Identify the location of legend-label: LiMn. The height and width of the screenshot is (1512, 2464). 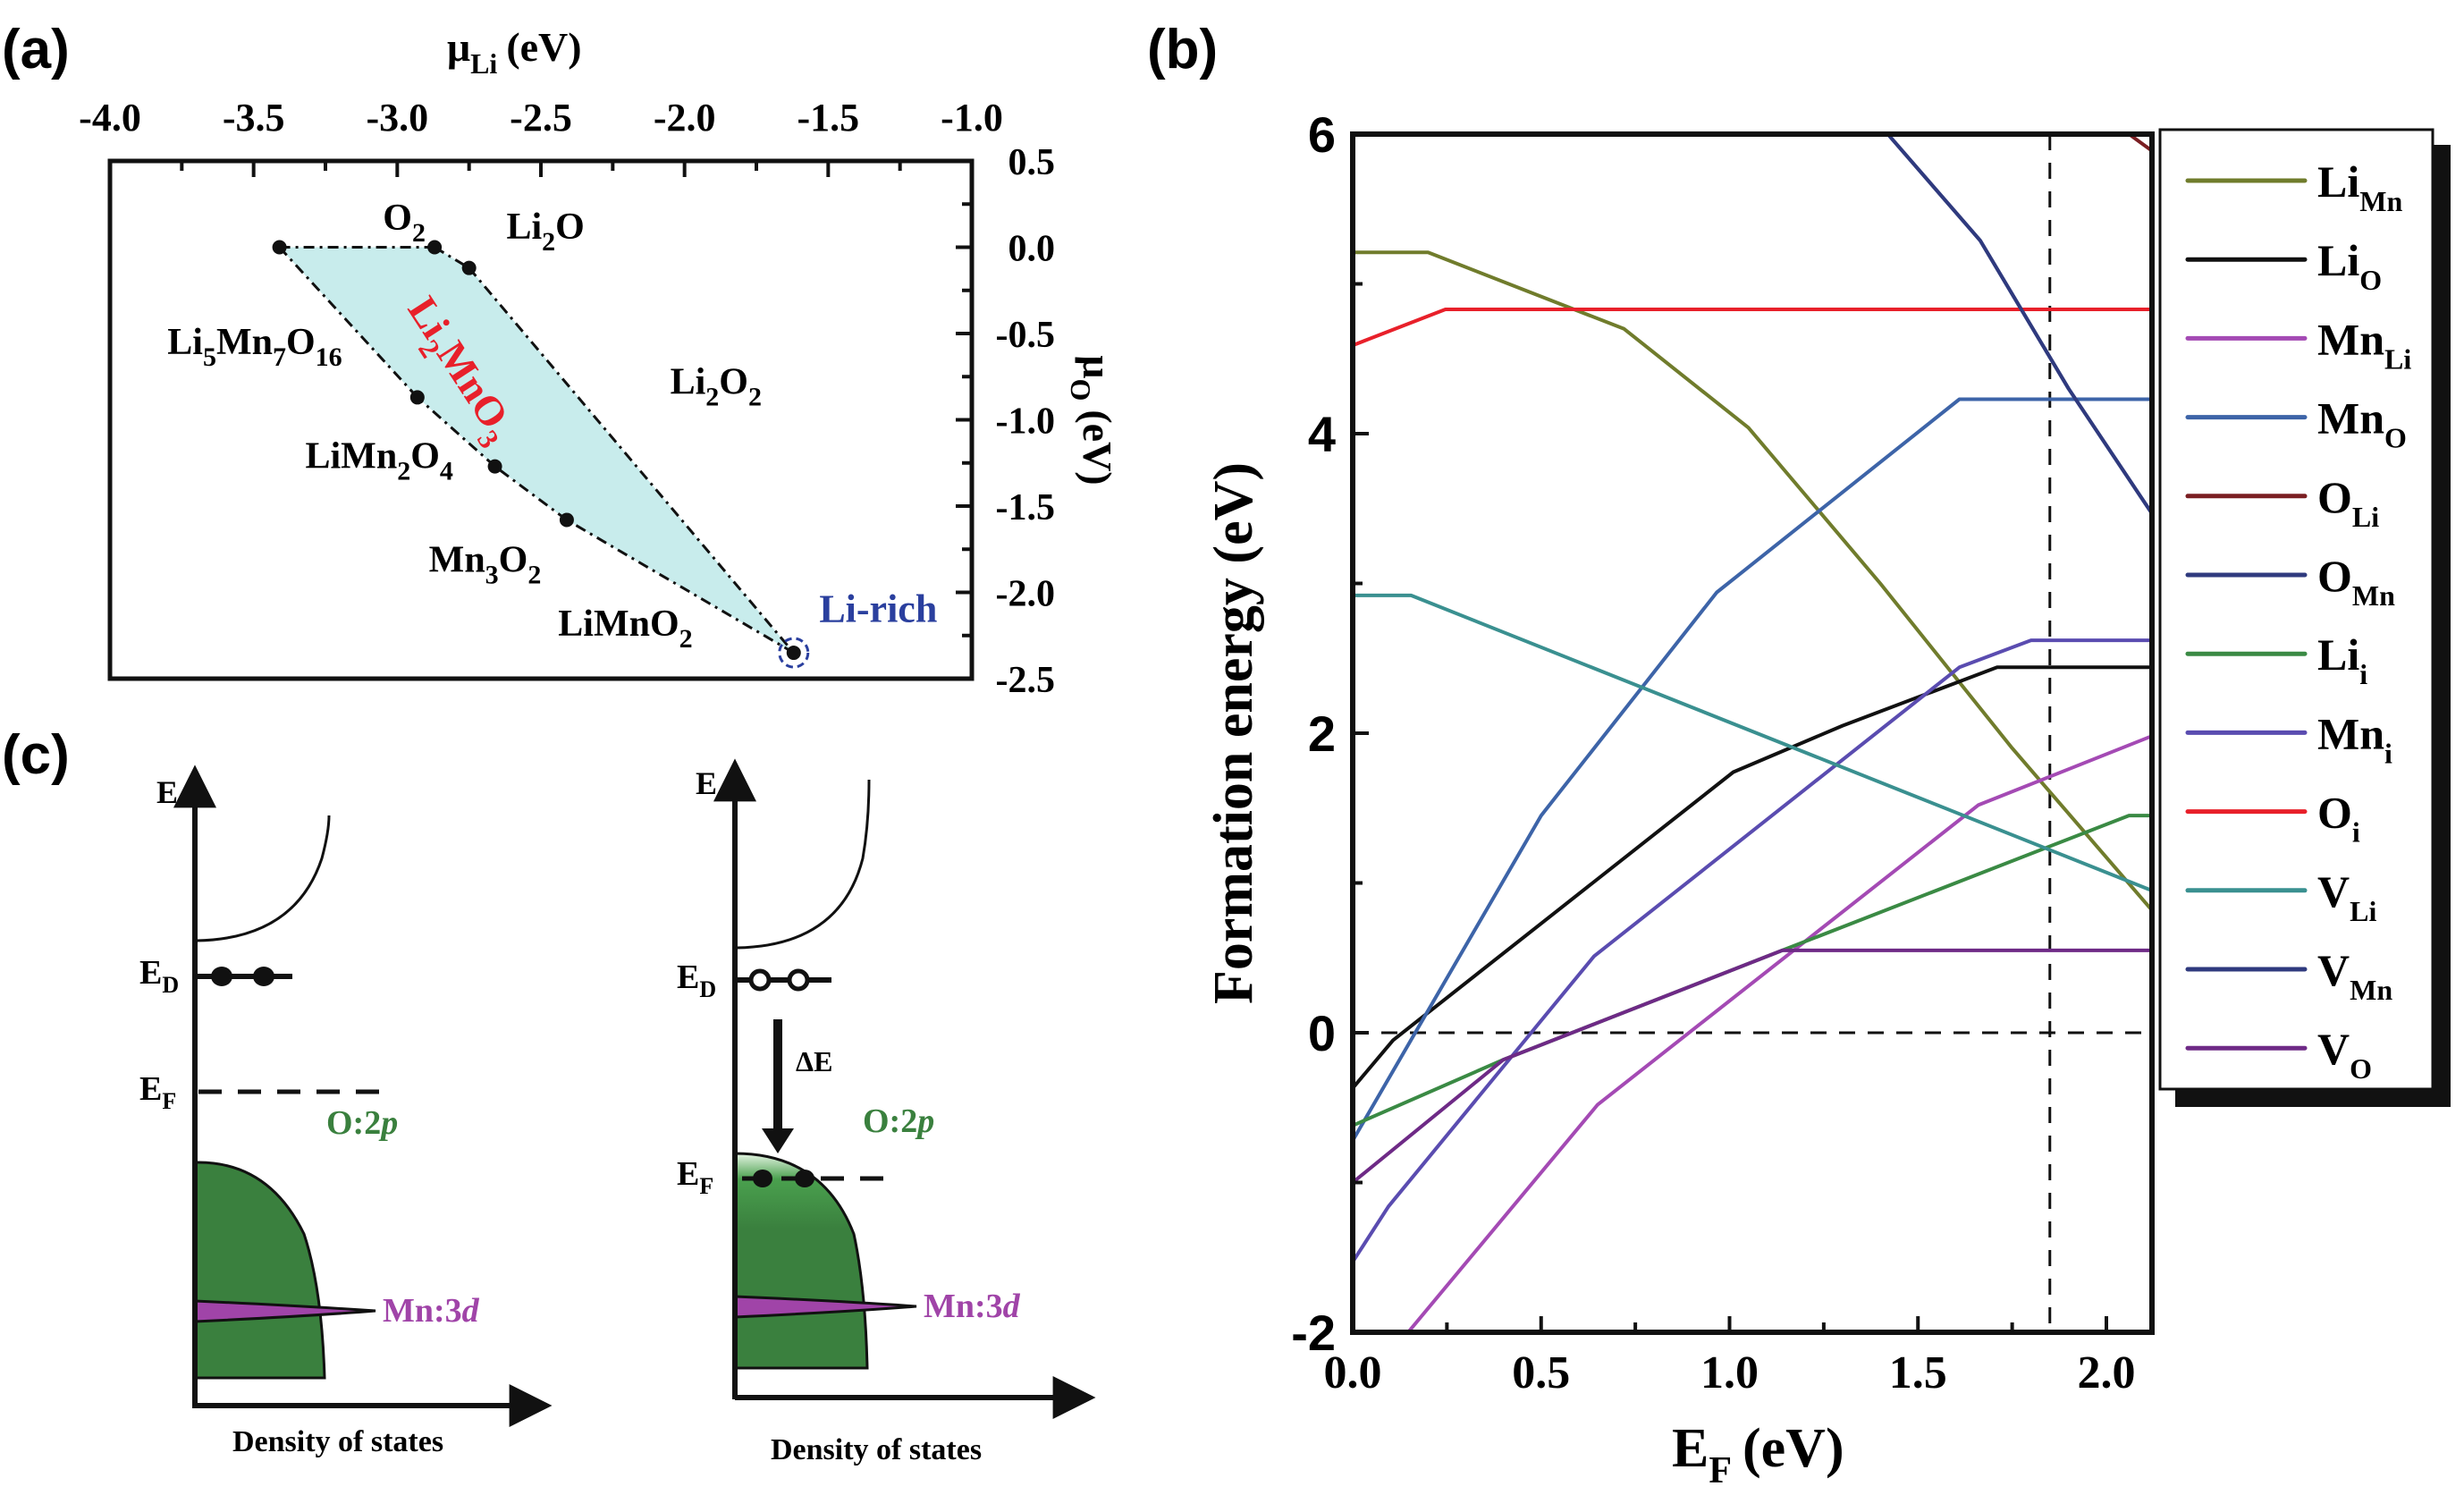
(2359, 187).